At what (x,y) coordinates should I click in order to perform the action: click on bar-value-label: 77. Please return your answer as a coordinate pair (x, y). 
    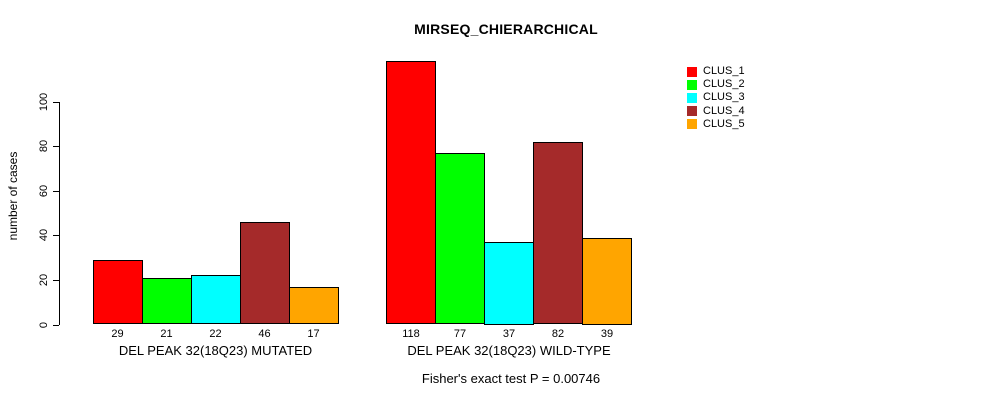
    Looking at the image, I should click on (460, 334).